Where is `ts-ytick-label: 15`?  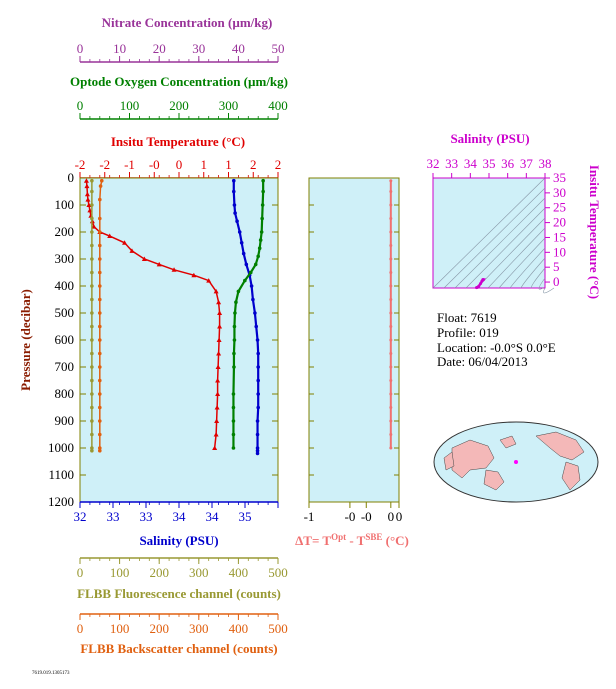
ts-ytick-label: 15 is located at coordinates (559, 236).